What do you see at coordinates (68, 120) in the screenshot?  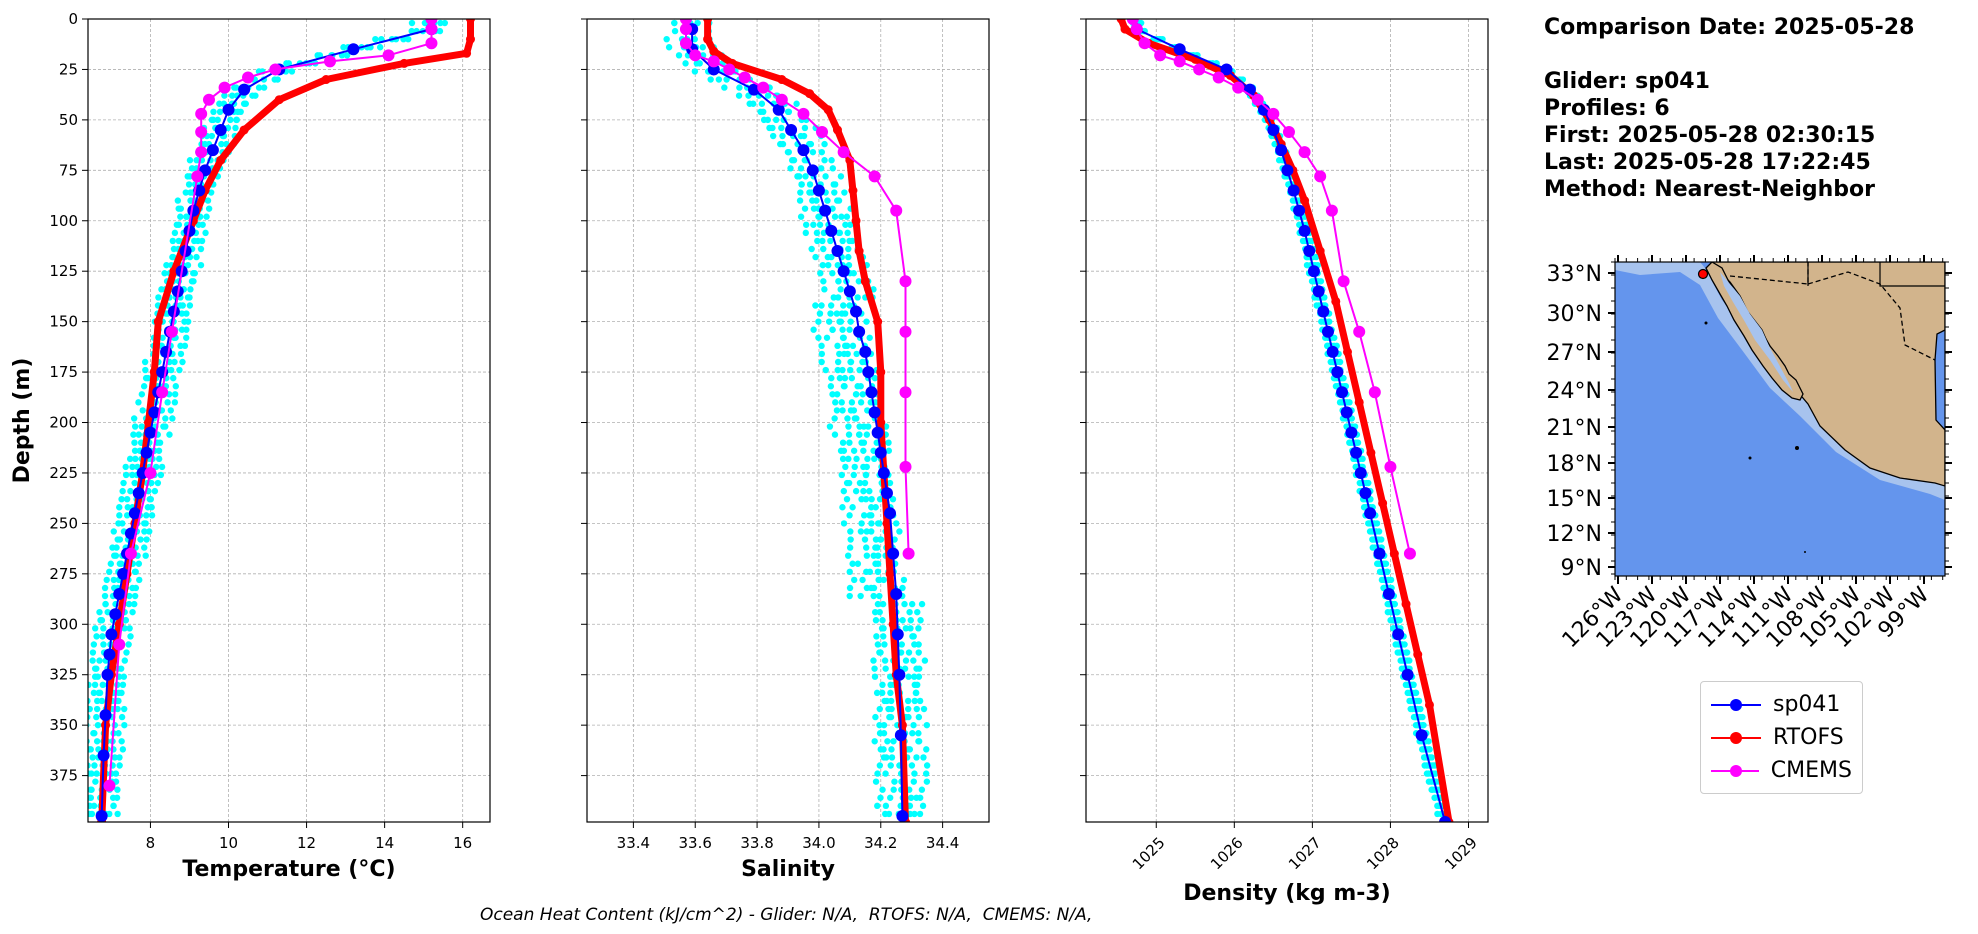 I see `y-tick-label: 50` at bounding box center [68, 120].